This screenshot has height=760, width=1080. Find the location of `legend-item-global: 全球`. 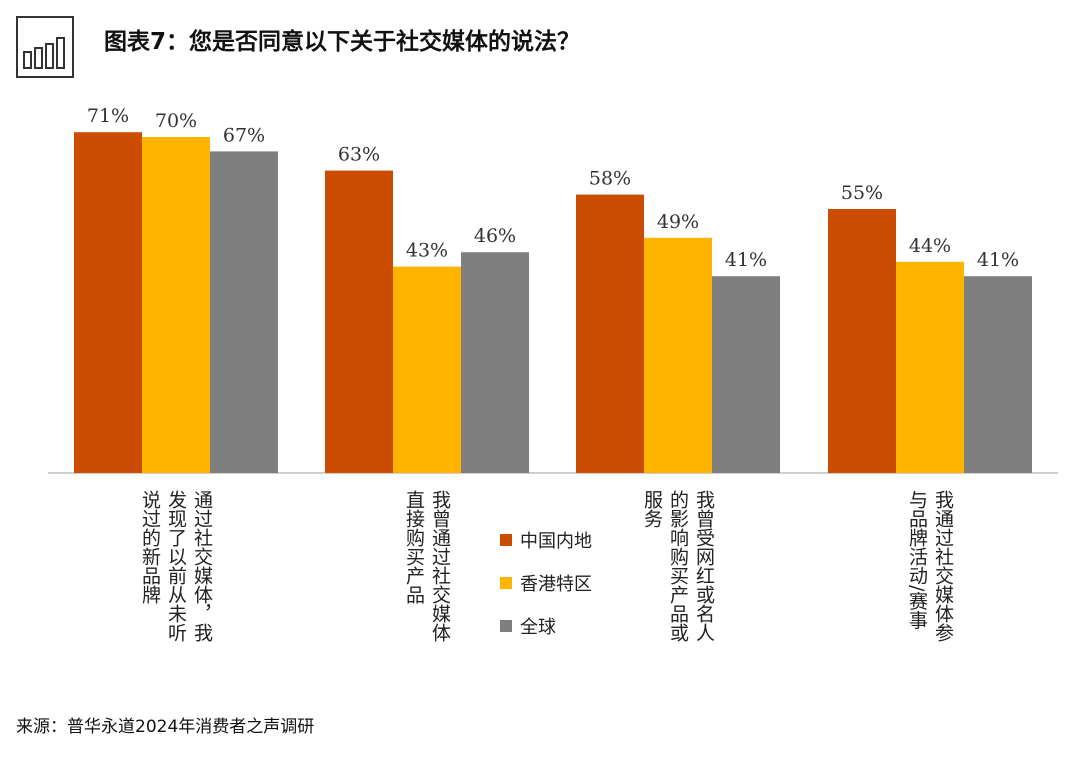

legend-item-global: 全球 is located at coordinates (546, 626).